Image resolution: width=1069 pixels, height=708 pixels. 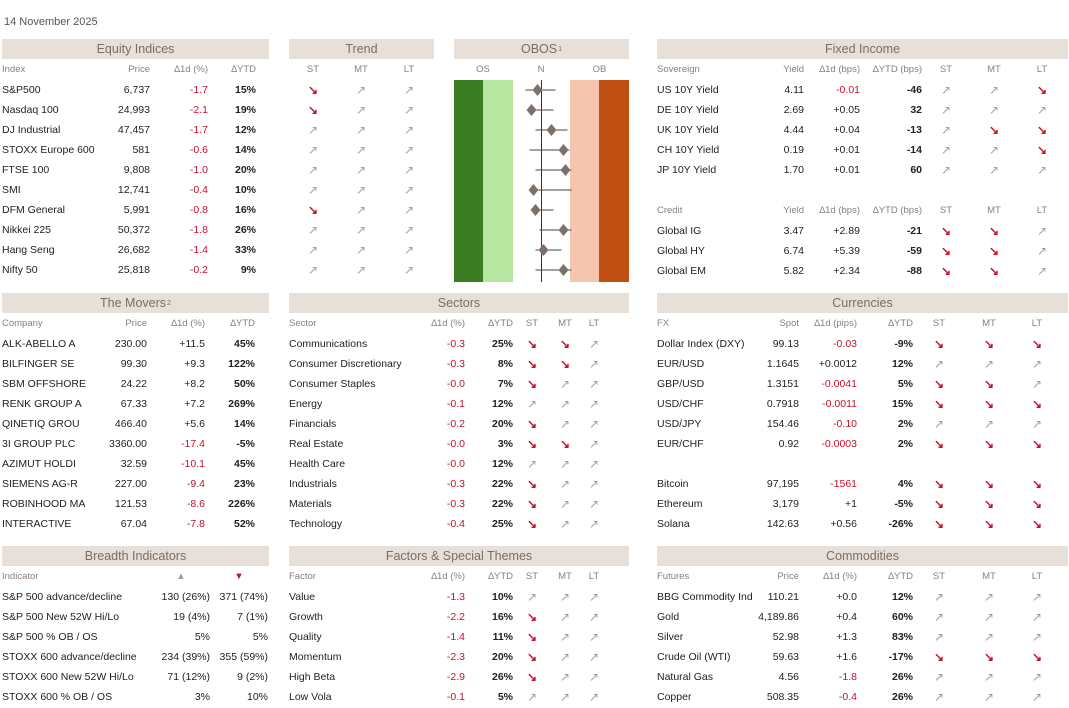 What do you see at coordinates (194, 424) in the screenshot?
I see `mover-change-1d: +5.6` at bounding box center [194, 424].